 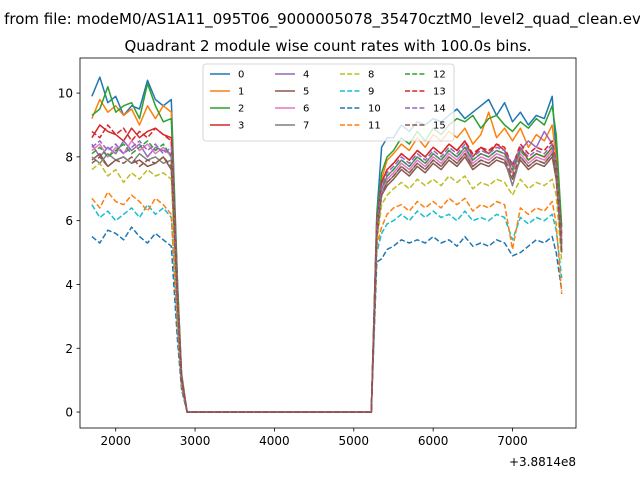 What do you see at coordinates (69, 413) in the screenshot?
I see `y-tick-label: 0` at bounding box center [69, 413].